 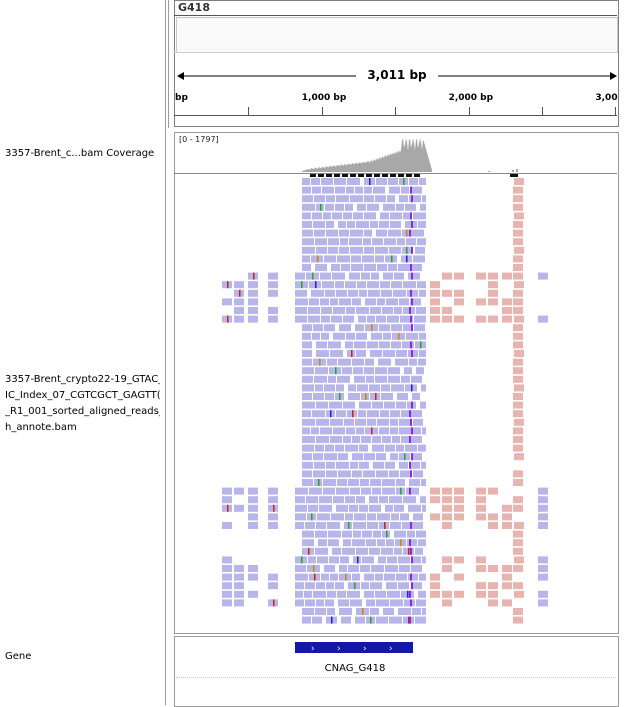 I want to click on gene-feature-label: CNAG_G418, so click(x=355, y=668).